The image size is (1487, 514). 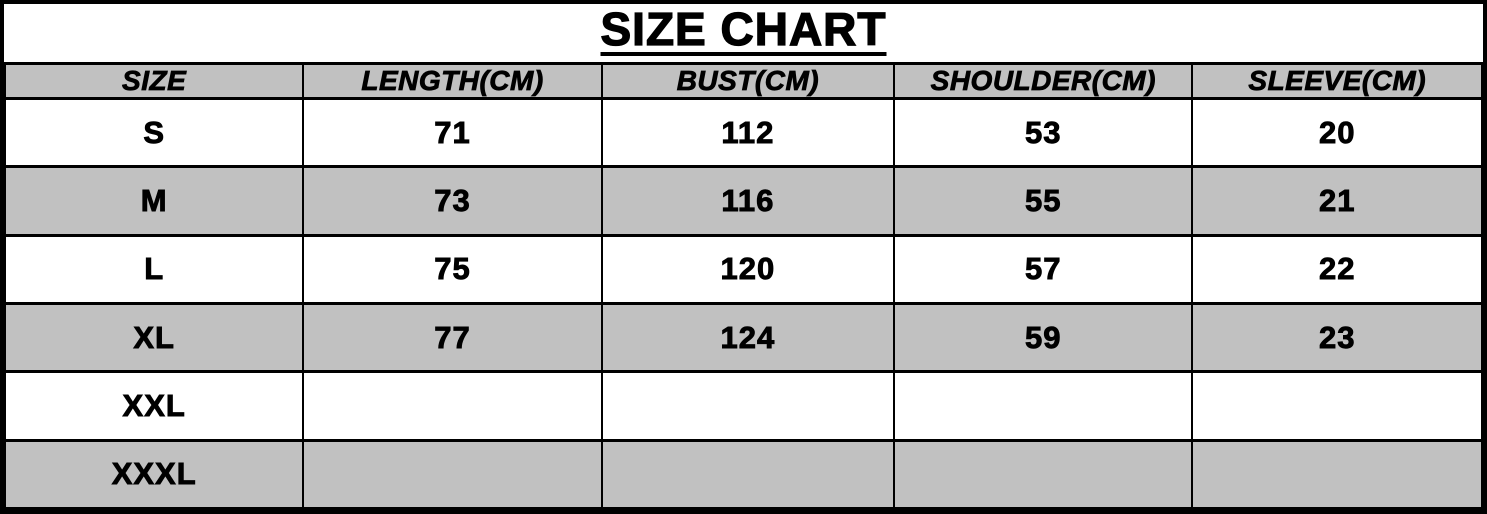 What do you see at coordinates (748, 337) in the screenshot?
I see `bust-value: 124` at bounding box center [748, 337].